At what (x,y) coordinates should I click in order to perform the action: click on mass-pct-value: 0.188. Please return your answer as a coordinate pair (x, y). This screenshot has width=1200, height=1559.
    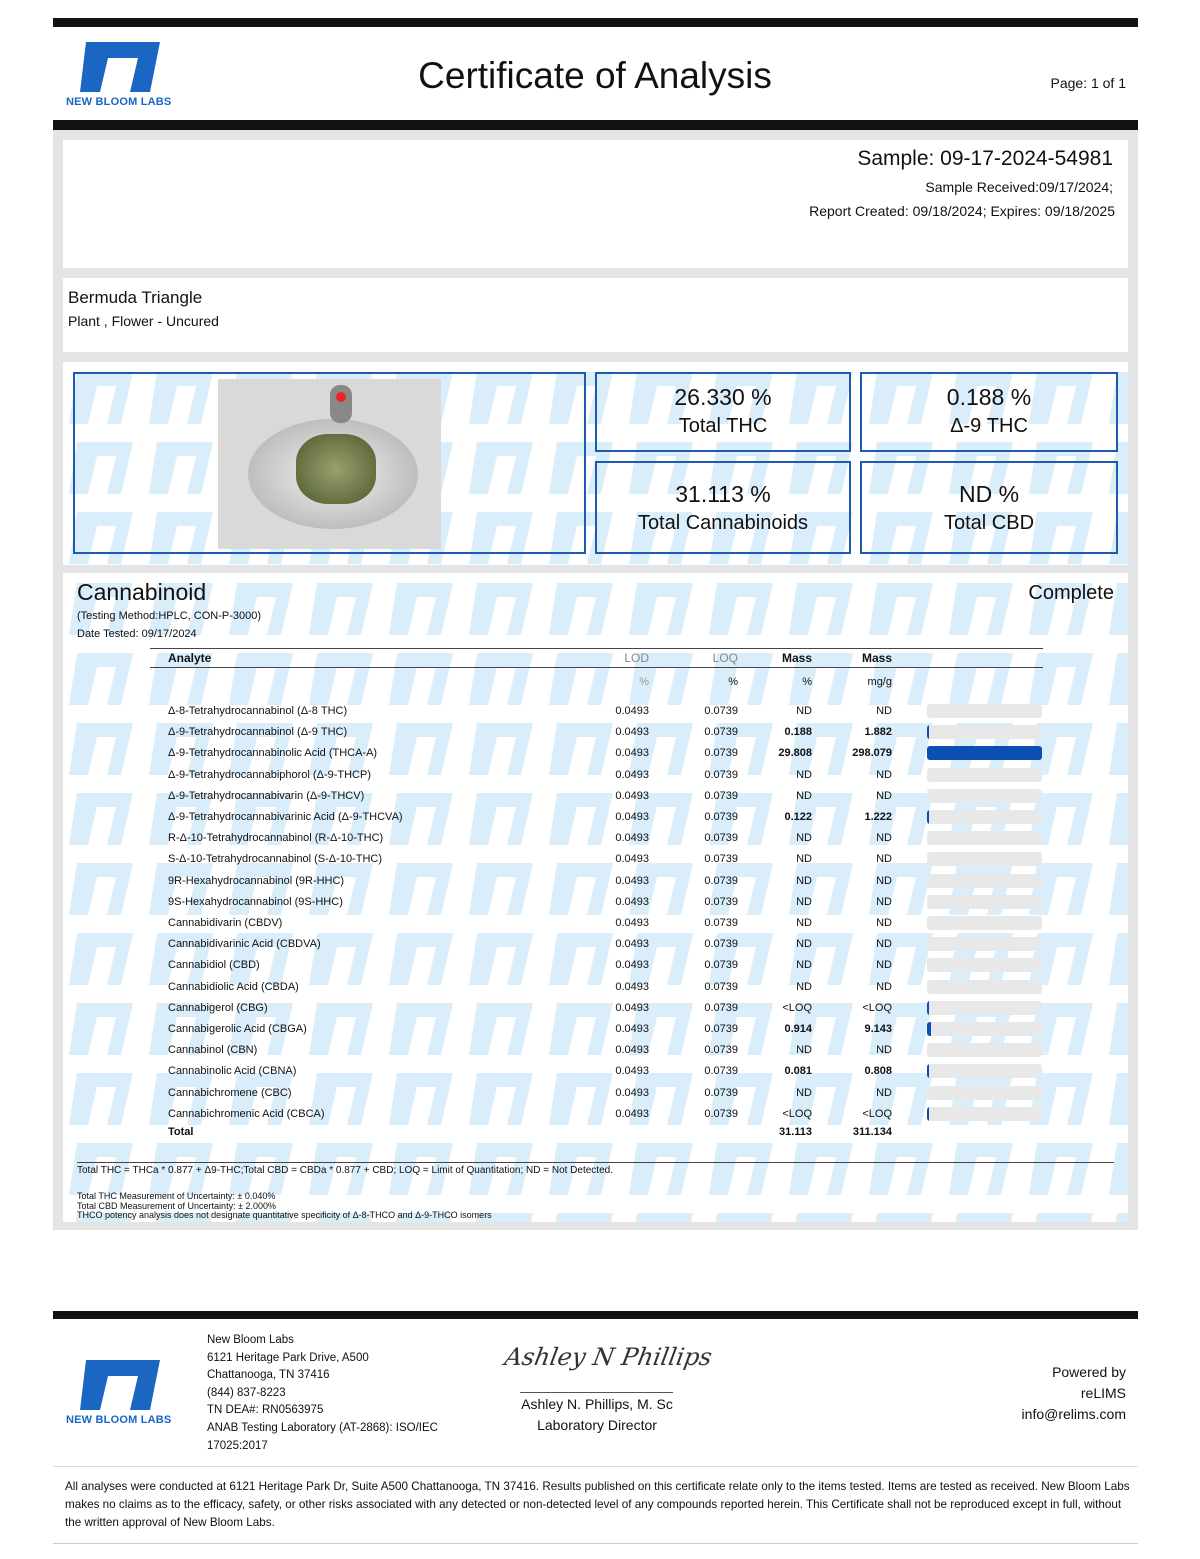
    Looking at the image, I should click on (798, 732).